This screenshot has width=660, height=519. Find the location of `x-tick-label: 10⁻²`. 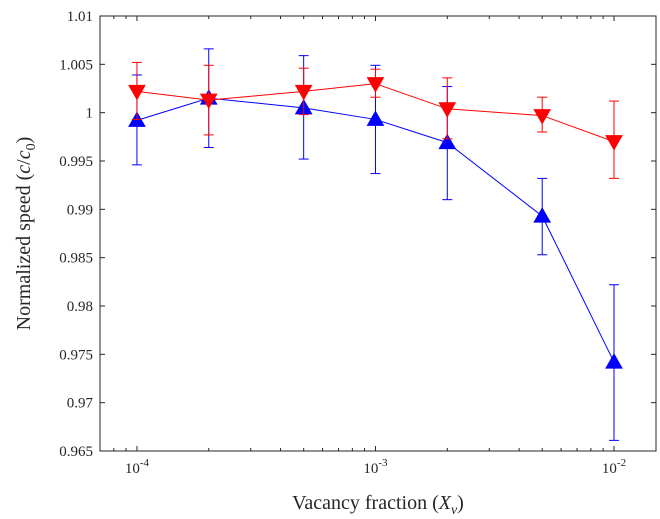

x-tick-label: 10⁻² is located at coordinates (614, 467).